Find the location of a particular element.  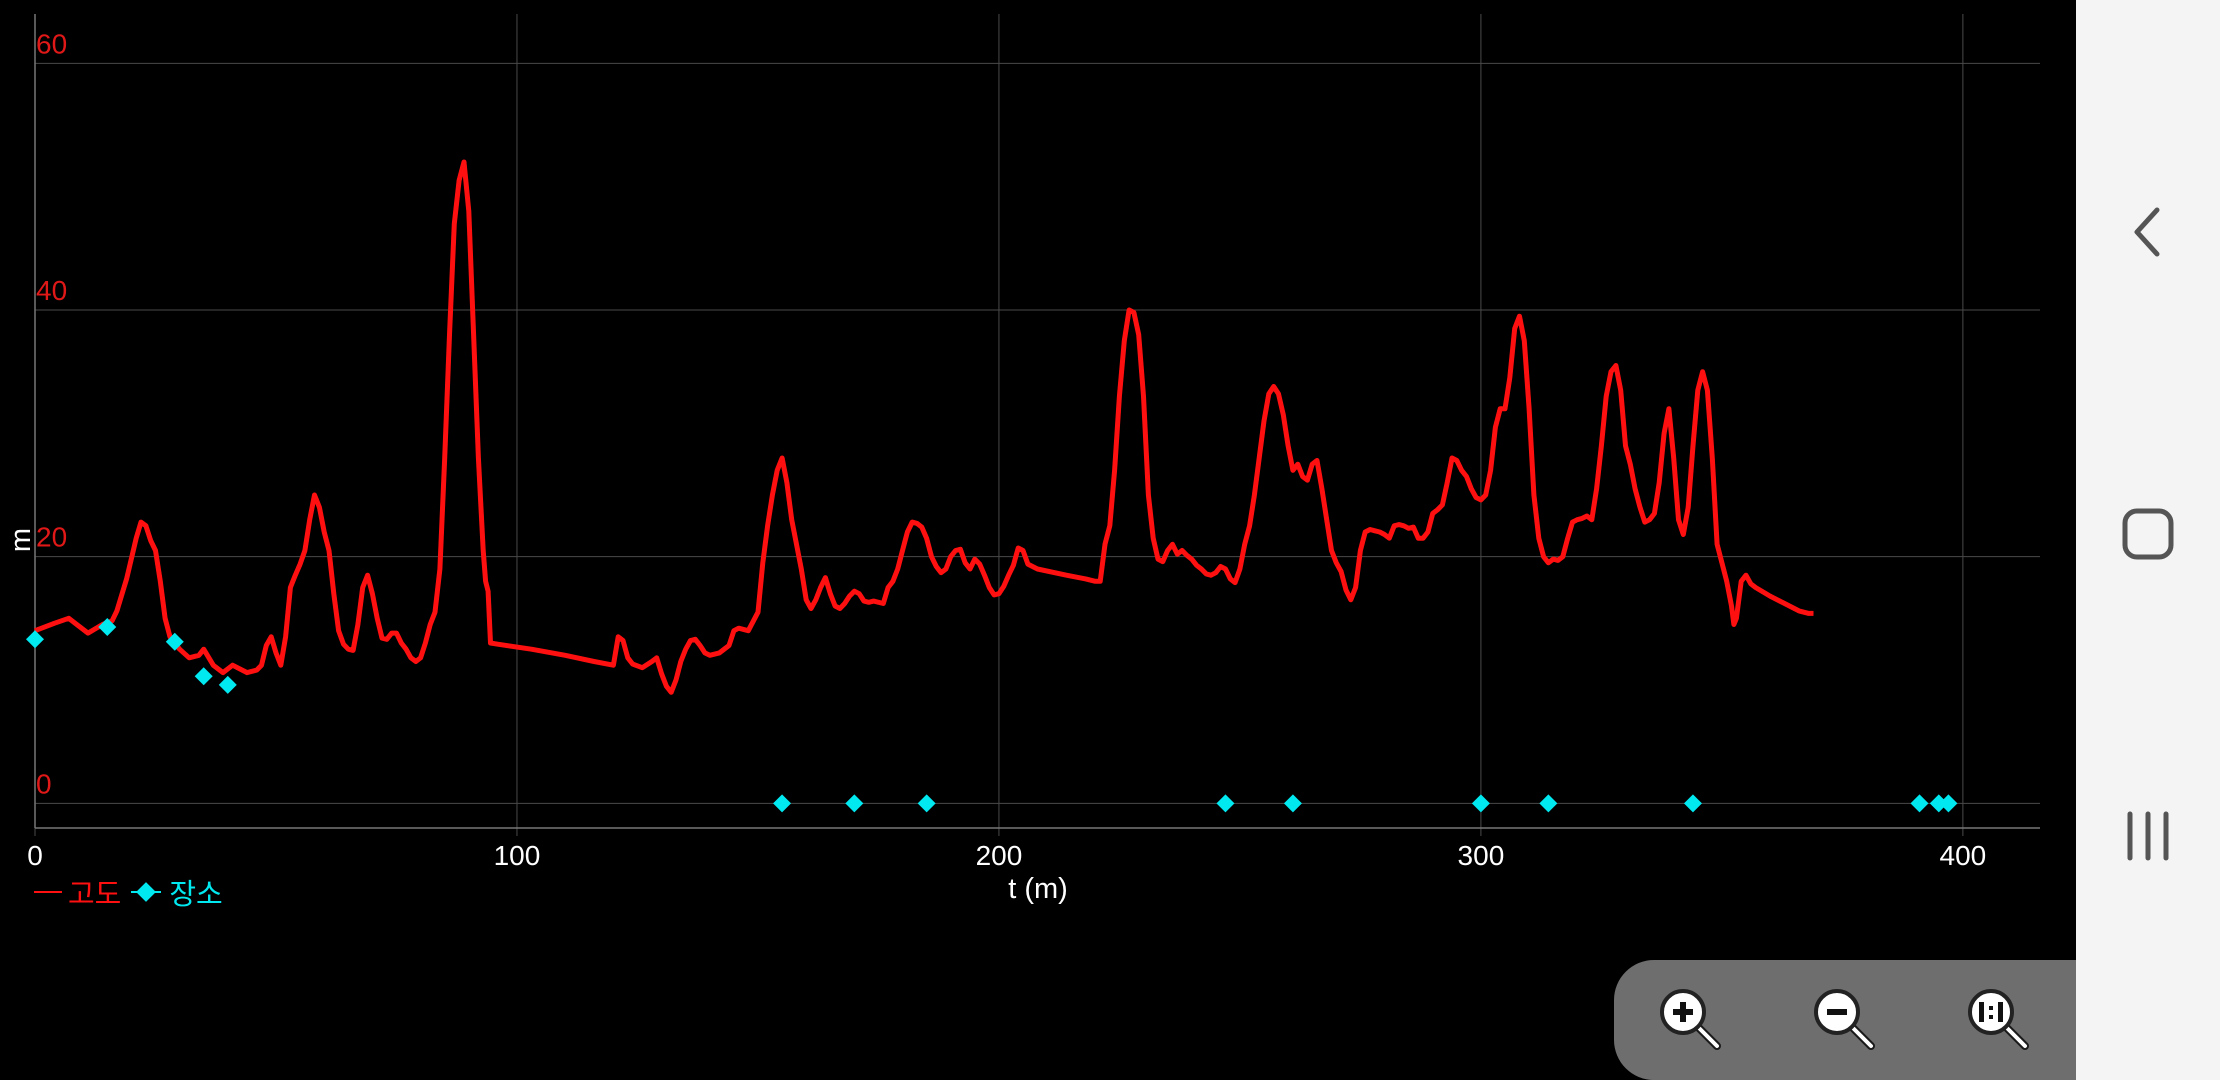

y-tick-label: 40 is located at coordinates (51, 290).